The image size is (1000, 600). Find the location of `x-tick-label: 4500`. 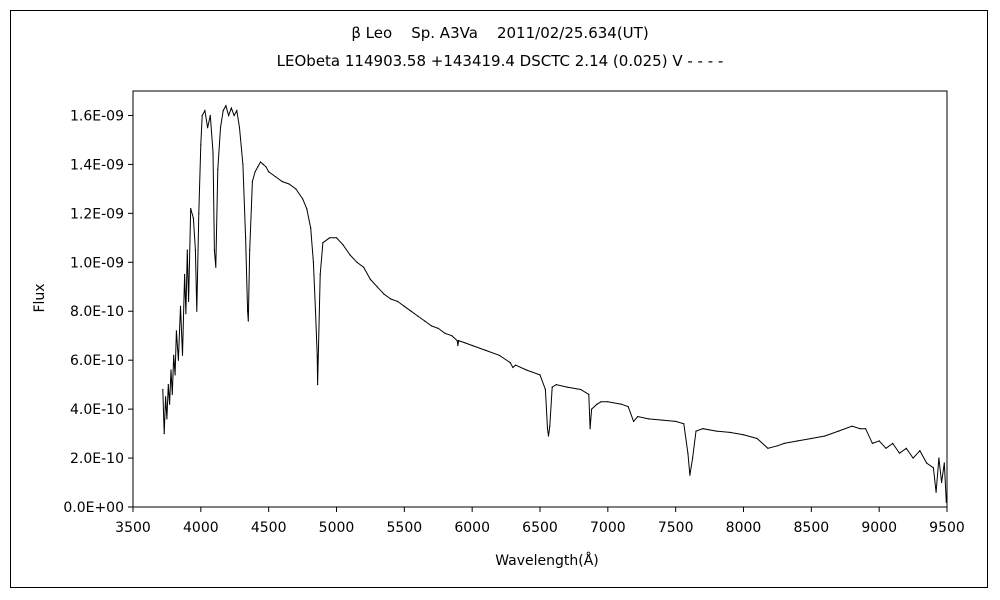

x-tick-label: 4500 is located at coordinates (269, 528).